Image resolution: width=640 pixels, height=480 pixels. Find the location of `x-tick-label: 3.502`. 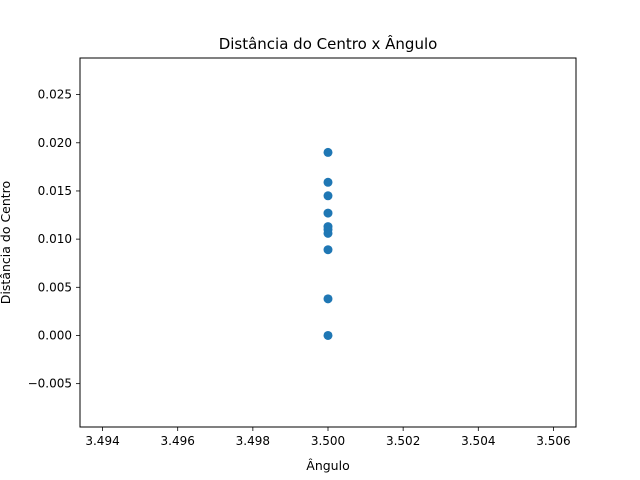

x-tick-label: 3.502 is located at coordinates (403, 441).